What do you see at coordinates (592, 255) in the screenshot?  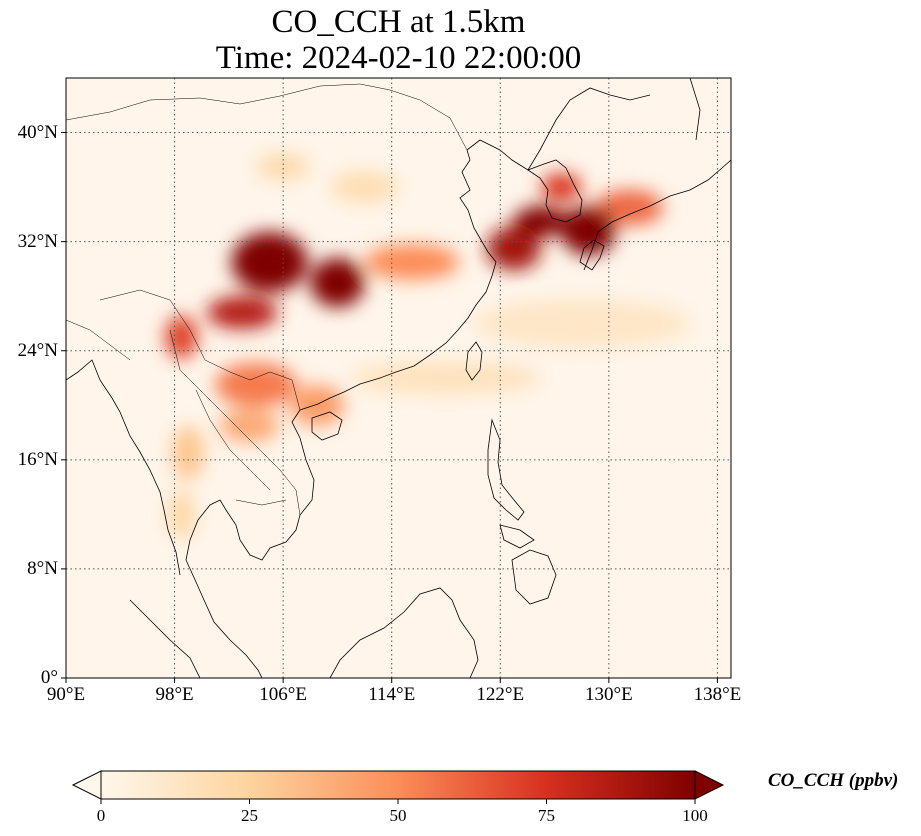 I see `coastline-kyushu` at bounding box center [592, 255].